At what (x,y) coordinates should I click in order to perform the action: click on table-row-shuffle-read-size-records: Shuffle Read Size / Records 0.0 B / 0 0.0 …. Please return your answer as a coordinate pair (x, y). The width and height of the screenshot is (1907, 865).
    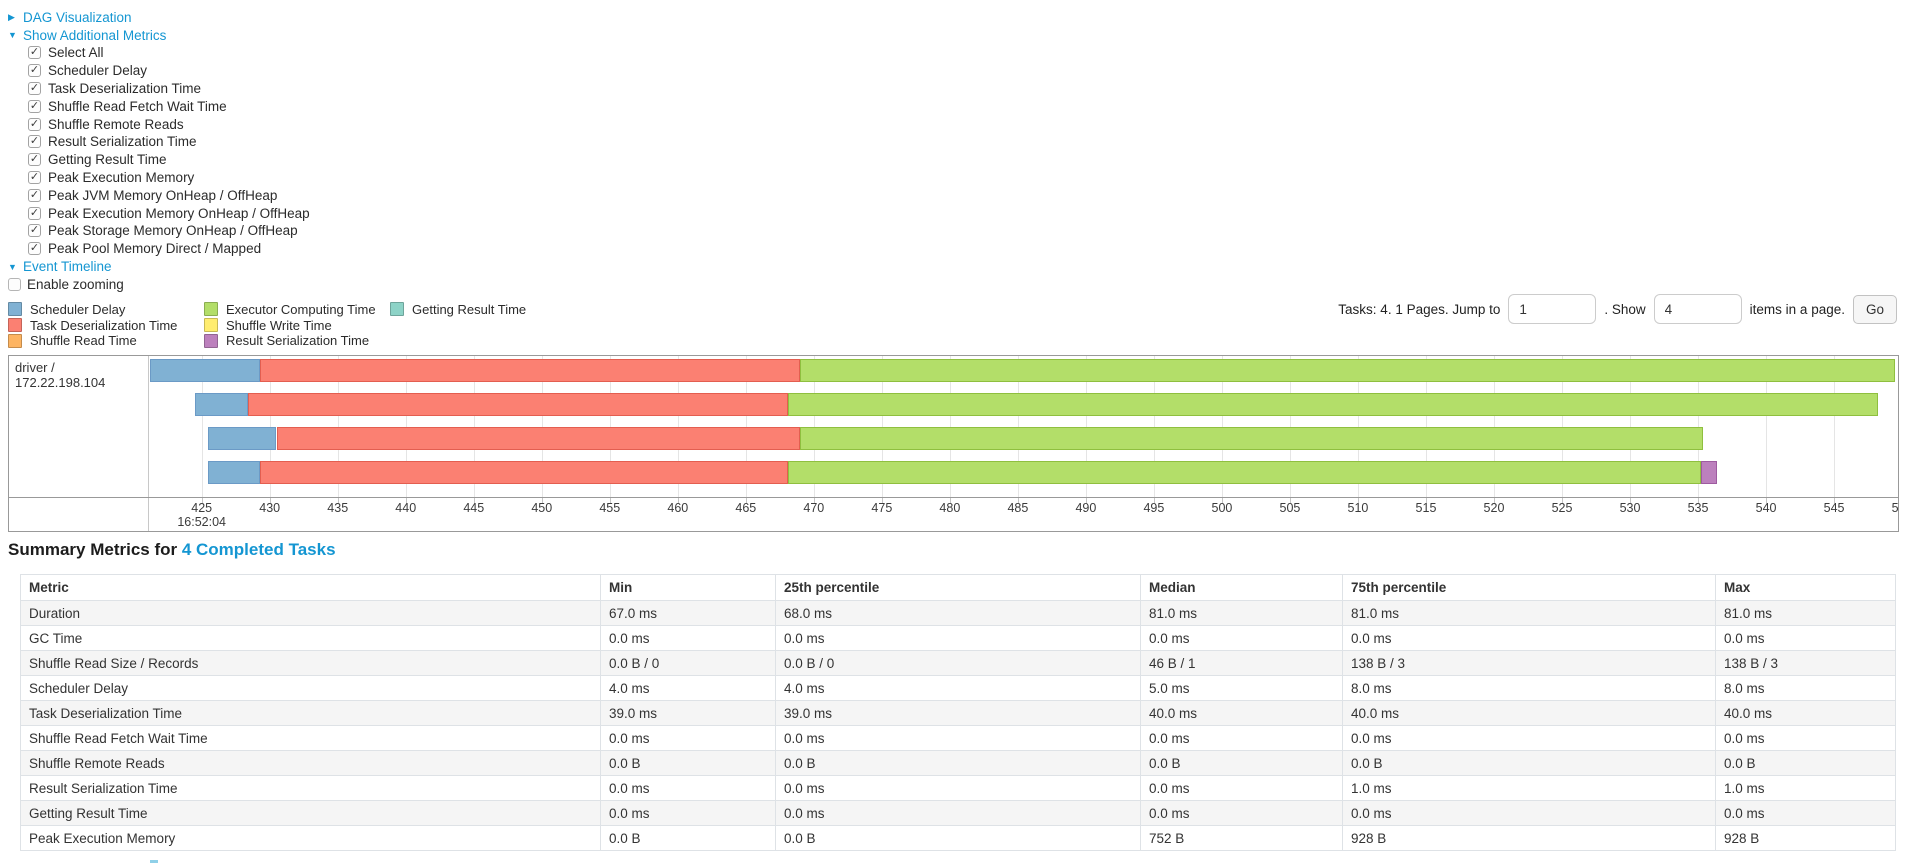
    Looking at the image, I should click on (958, 663).